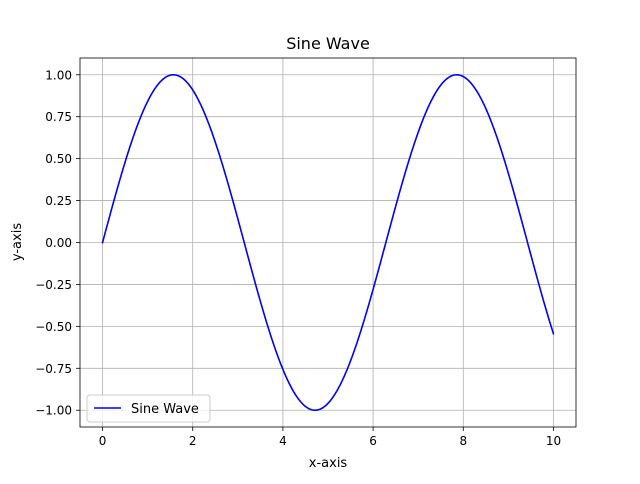  Describe the element at coordinates (330, 437) in the screenshot. I see `x-axis-ticks: 0 2 4 6 8 10` at that location.